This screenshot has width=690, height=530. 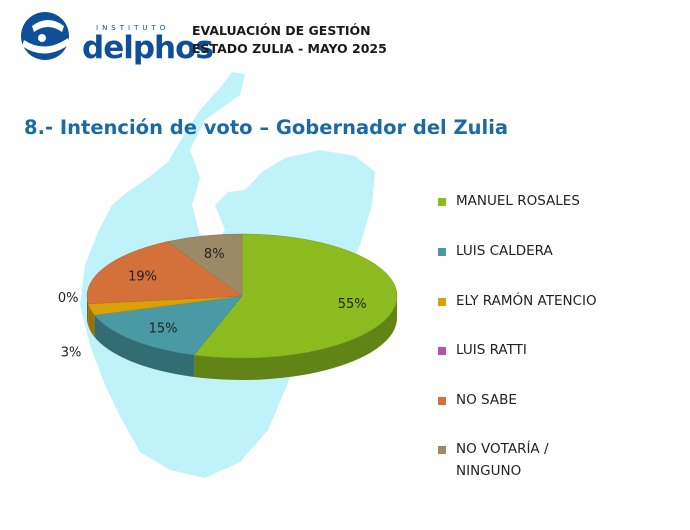 What do you see at coordinates (148, 48) in the screenshot?
I see `logo-wordmark: delphos` at bounding box center [148, 48].